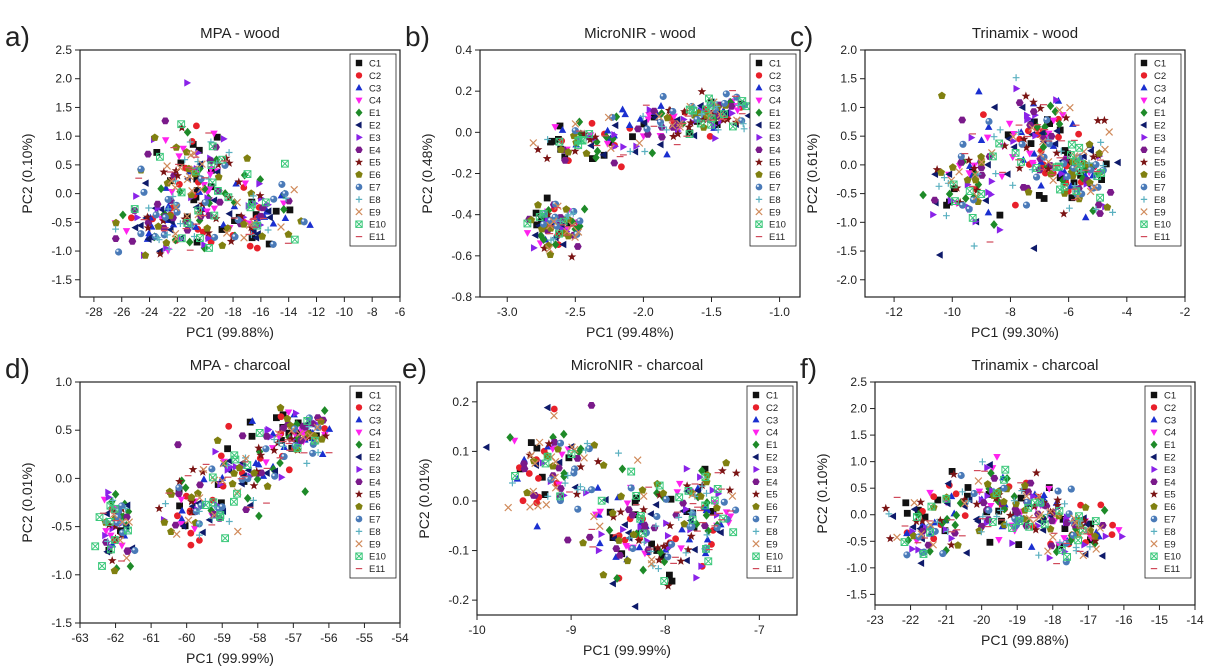  What do you see at coordinates (63, 165) in the screenshot?
I see `y-tick-label: 0.5` at bounding box center [63, 165].